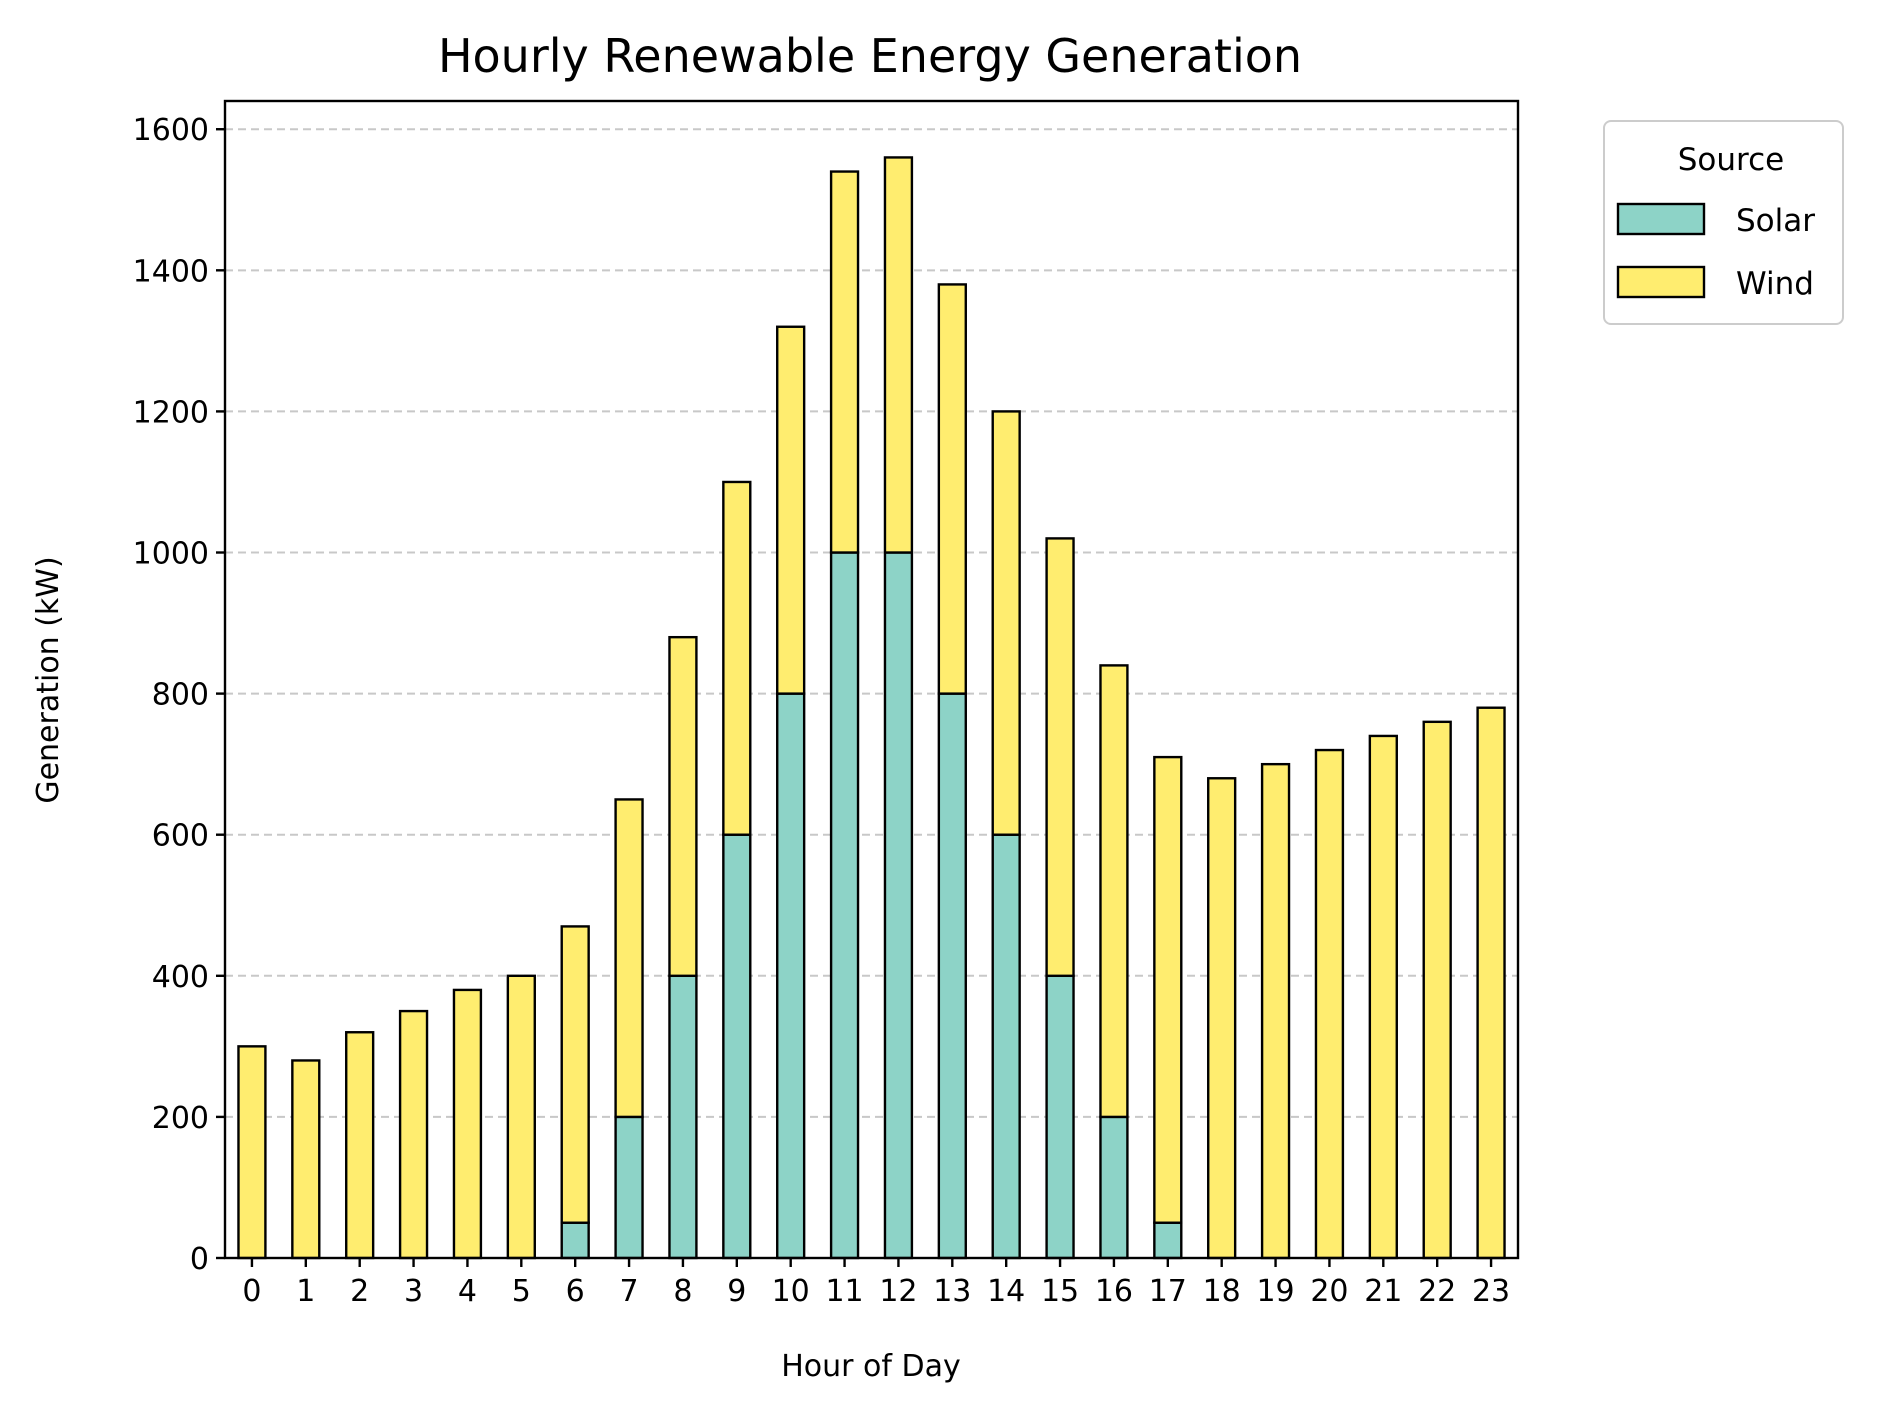 The height and width of the screenshot is (1410, 1879). Describe the element at coordinates (171, 130) in the screenshot. I see `y-tick-label: 1600` at that location.